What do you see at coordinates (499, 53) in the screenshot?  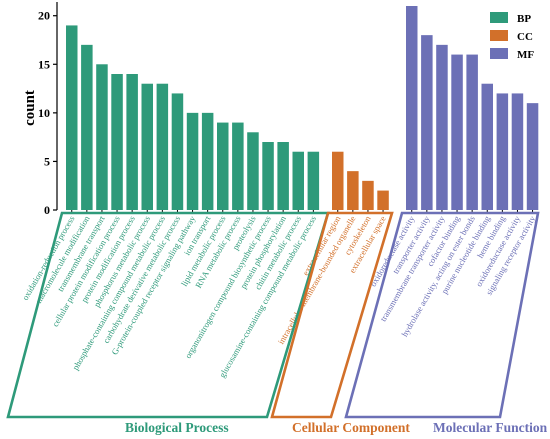 I see `legend-swatch-mf` at bounding box center [499, 53].